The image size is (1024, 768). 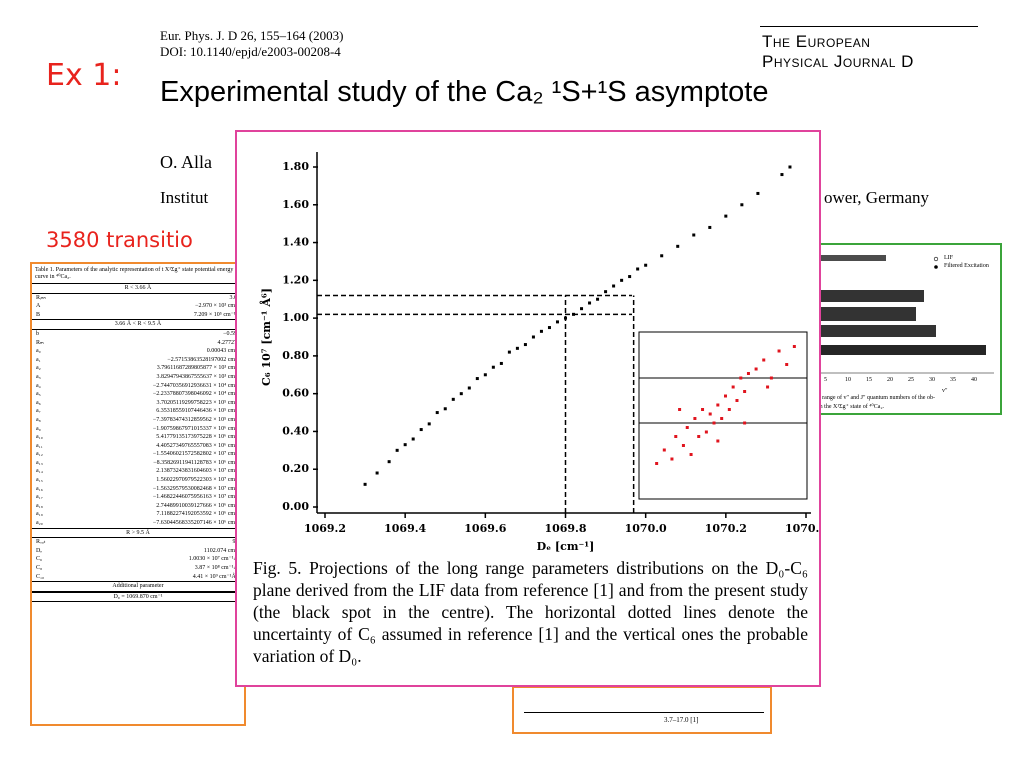 What do you see at coordinates (138, 597) in the screenshot?
I see `table-row: D₀ = 1069.870 cm⁻¹` at bounding box center [138, 597].